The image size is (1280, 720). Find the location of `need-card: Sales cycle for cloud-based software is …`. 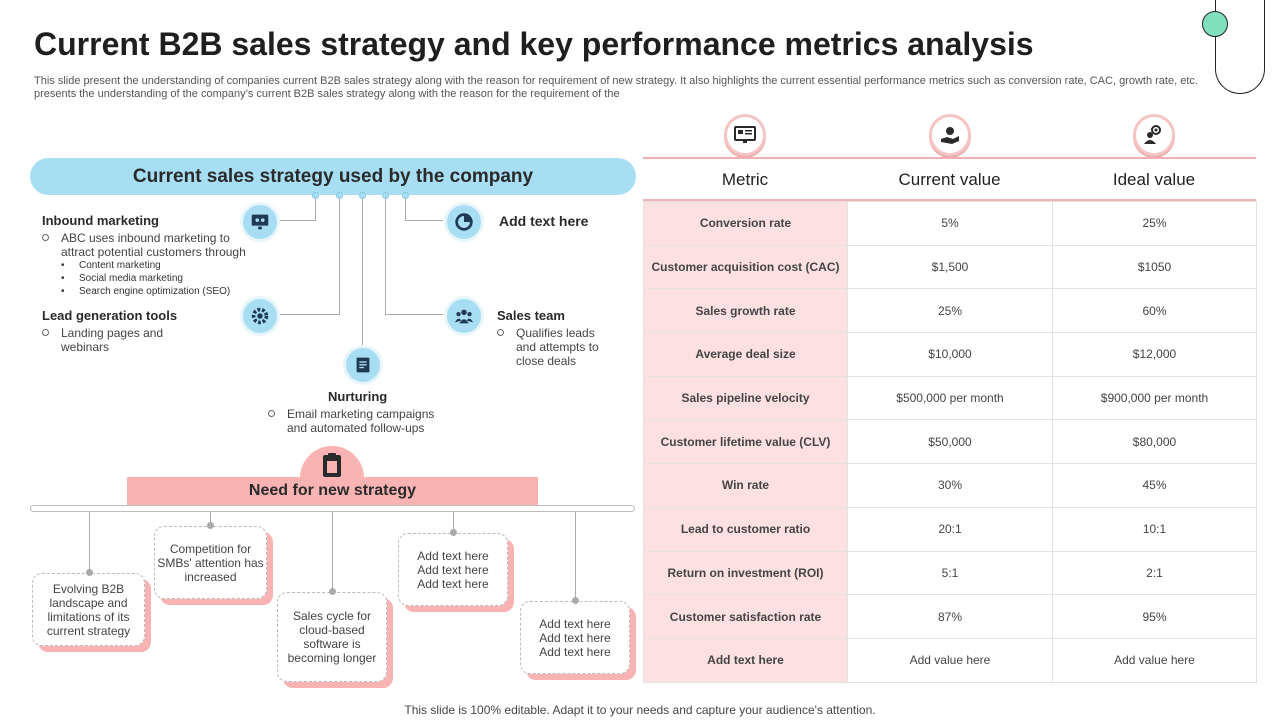

need-card: Sales cycle for cloud-based software is … is located at coordinates (335, 640).